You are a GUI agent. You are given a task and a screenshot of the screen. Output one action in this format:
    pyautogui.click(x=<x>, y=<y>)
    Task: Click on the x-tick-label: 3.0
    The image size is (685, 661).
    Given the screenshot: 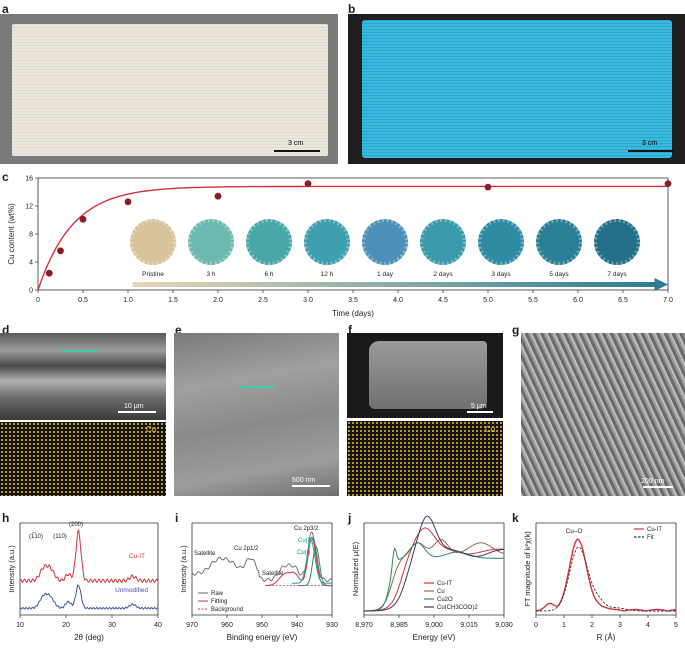 What is the action you would take?
    pyautogui.click(x=308, y=300)
    